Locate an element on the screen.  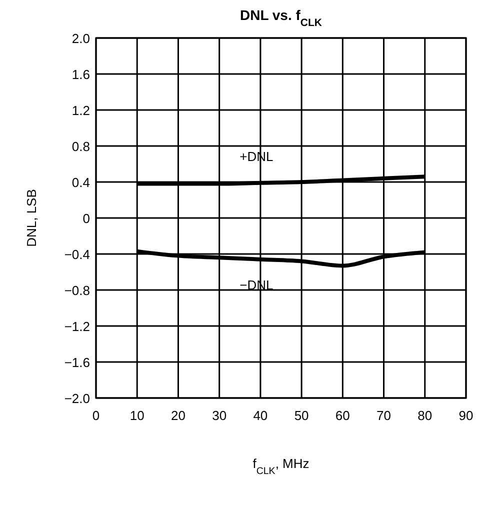
x-tick-label: 30 is located at coordinates (219, 415).